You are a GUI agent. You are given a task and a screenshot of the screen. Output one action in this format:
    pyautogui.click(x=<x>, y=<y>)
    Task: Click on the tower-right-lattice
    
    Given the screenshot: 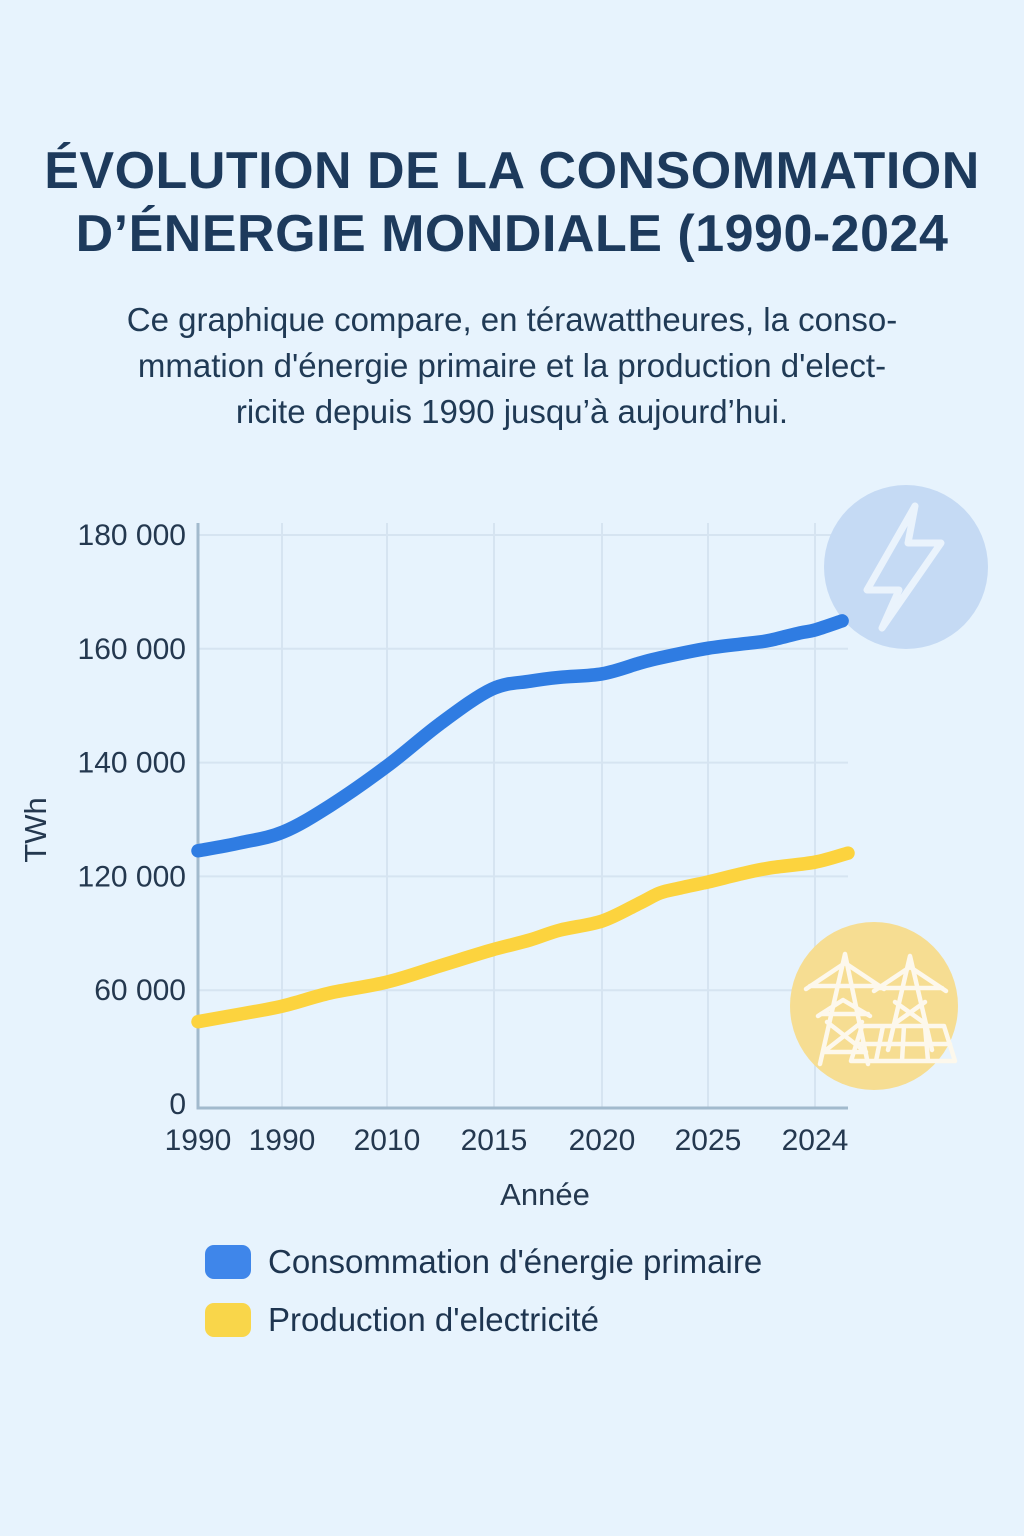 What is the action you would take?
    pyautogui.click(x=910, y=1013)
    